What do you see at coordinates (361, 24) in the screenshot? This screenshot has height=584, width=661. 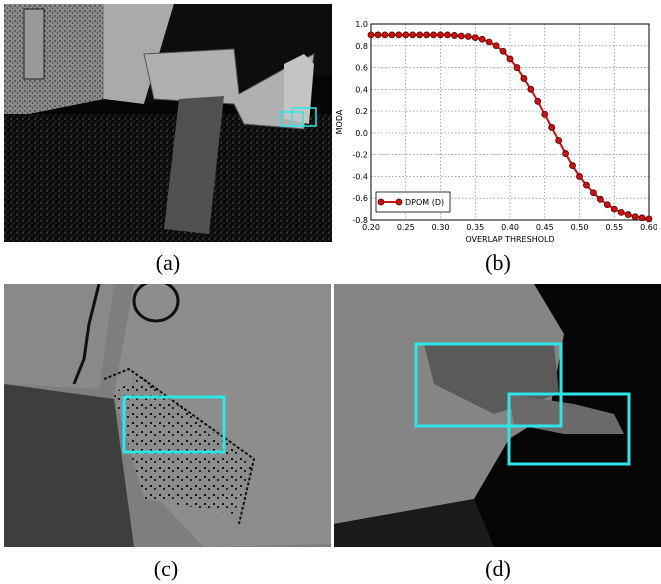 I see `y-tick-label: 1.0` at bounding box center [361, 24].